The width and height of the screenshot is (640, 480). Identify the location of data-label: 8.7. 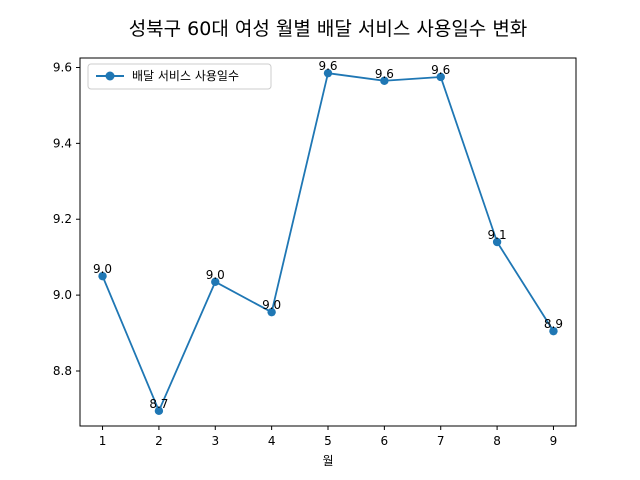
(158, 404).